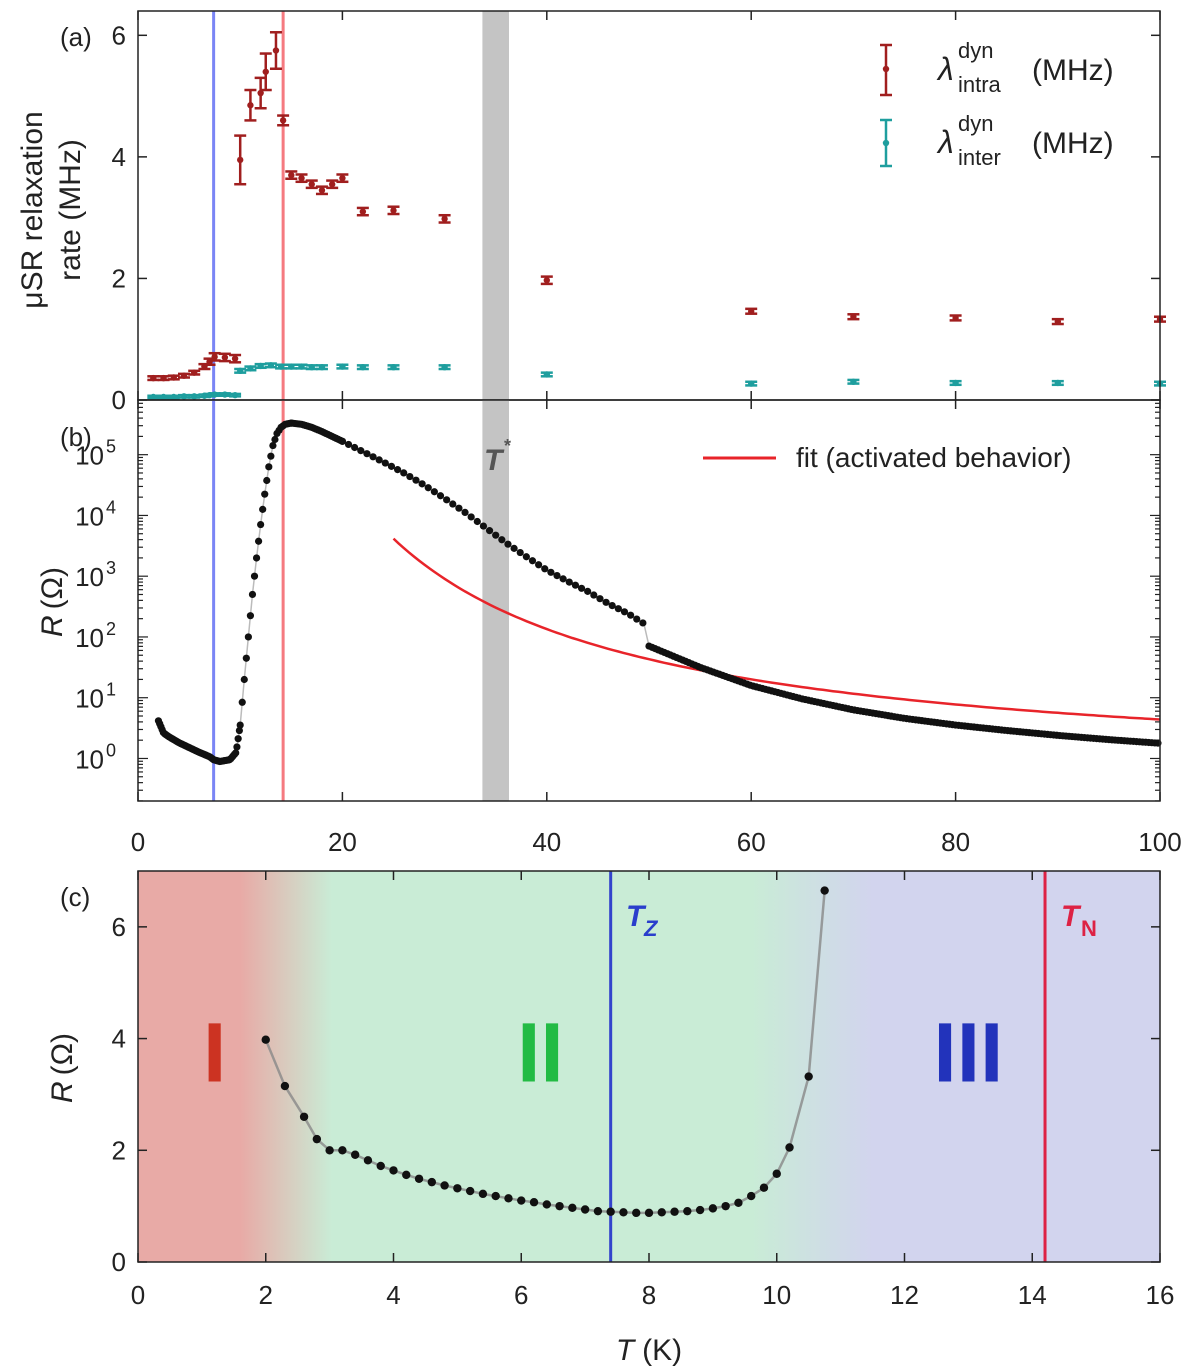 The image size is (1196, 1371). What do you see at coordinates (138, 1295) in the screenshot?
I see `x-tick-label: 0` at bounding box center [138, 1295].